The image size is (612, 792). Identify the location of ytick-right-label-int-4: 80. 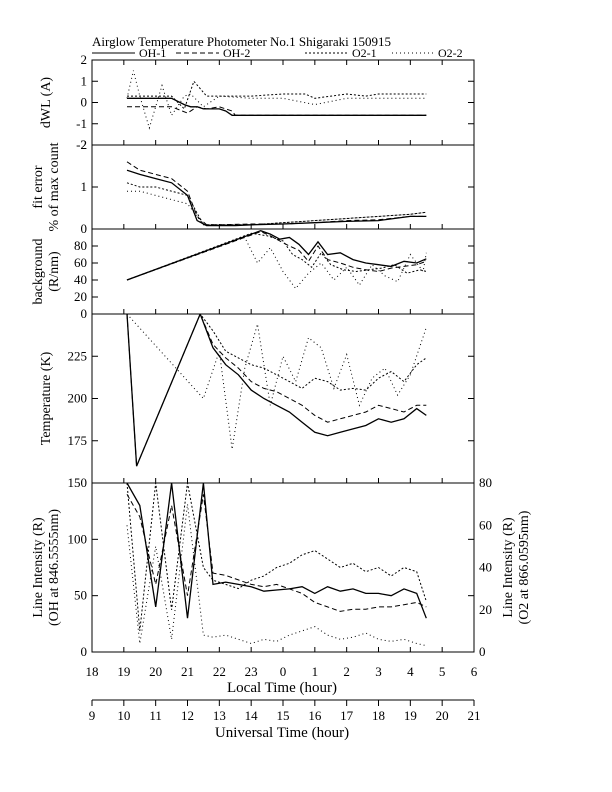
(485, 482).